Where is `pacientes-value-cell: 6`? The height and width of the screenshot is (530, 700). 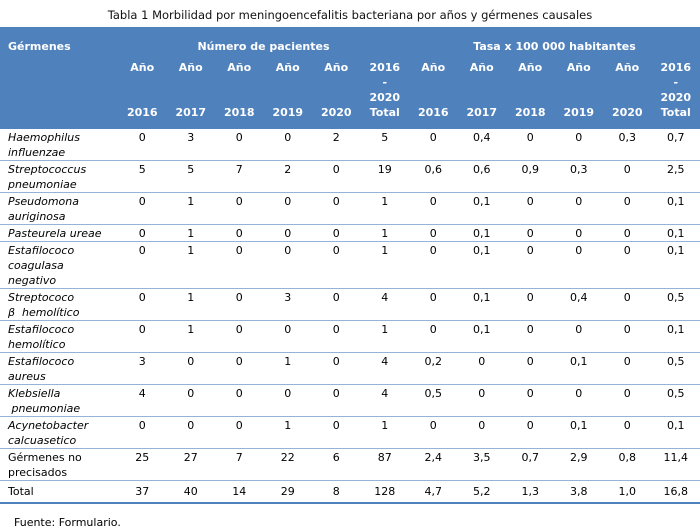 pacientes-value-cell: 6 is located at coordinates (336, 464).